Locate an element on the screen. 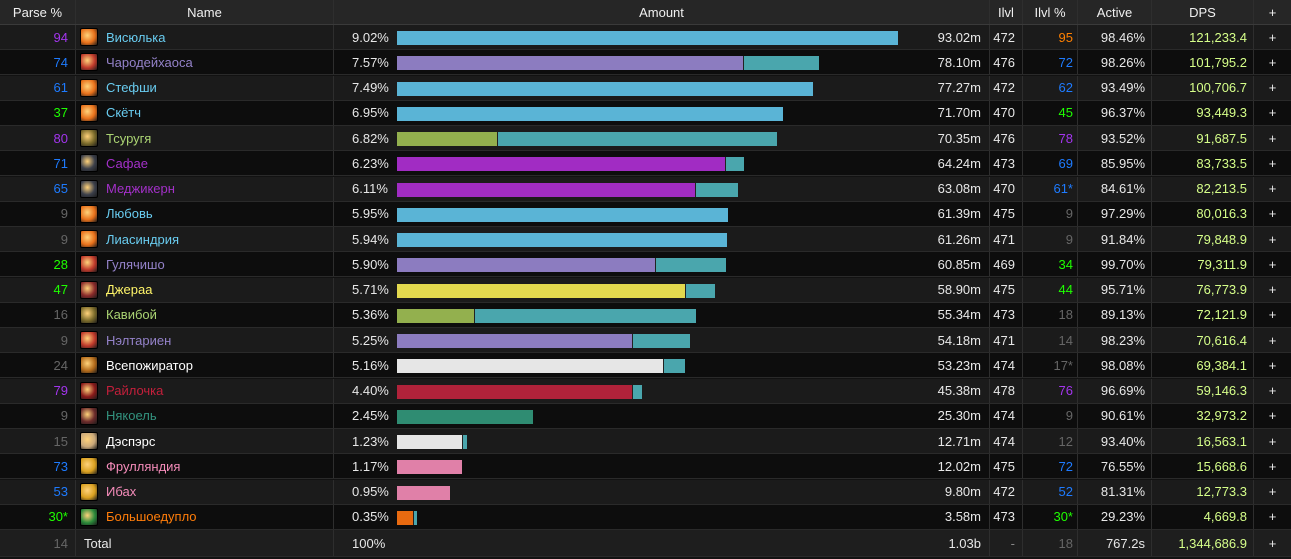 The height and width of the screenshot is (559, 1291). player-name-cell: Большоедупло is located at coordinates (205, 516).